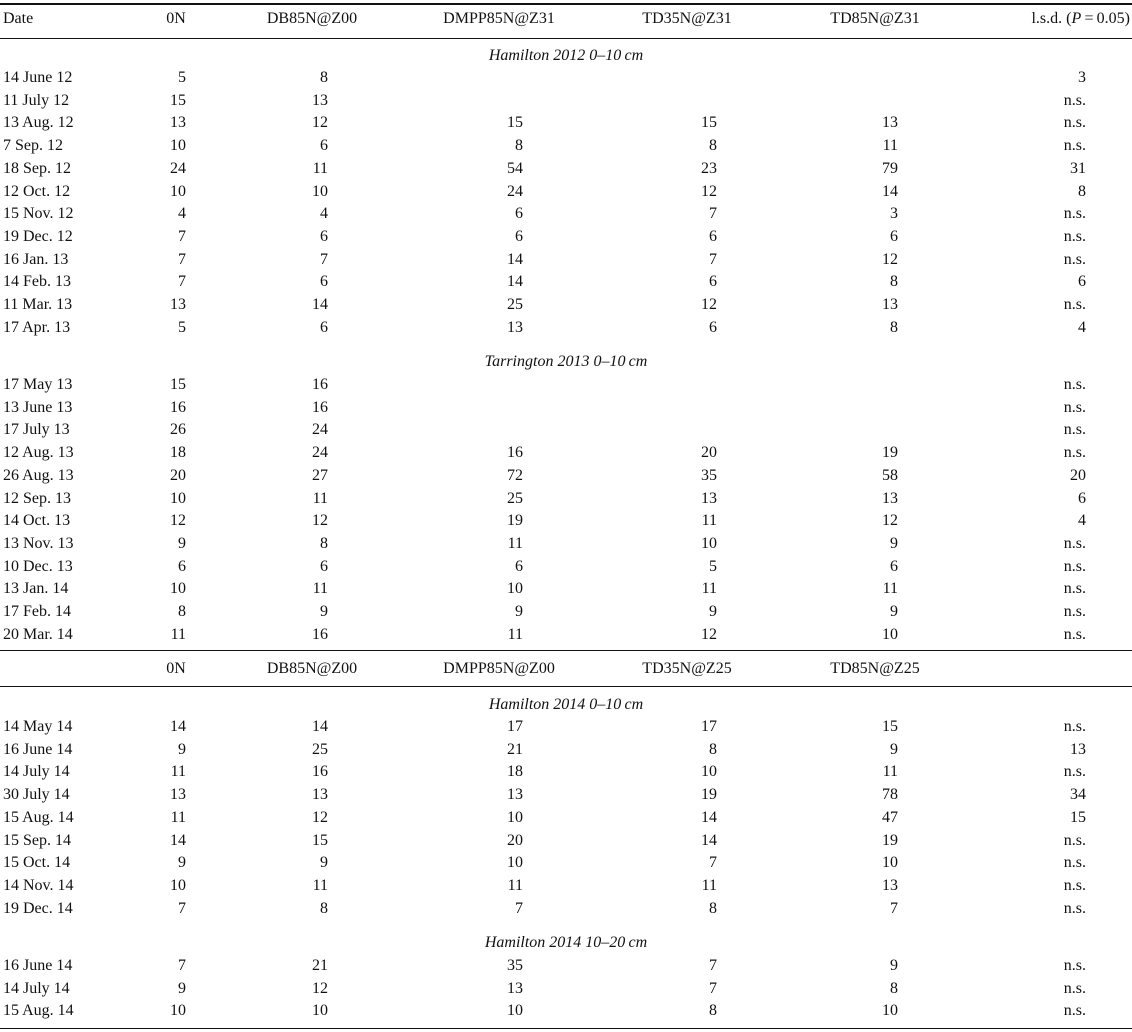 The image size is (1132, 1032). I want to click on table-row: 19 Dec. 12 7 6 6 6 6 n.s., so click(566, 237).